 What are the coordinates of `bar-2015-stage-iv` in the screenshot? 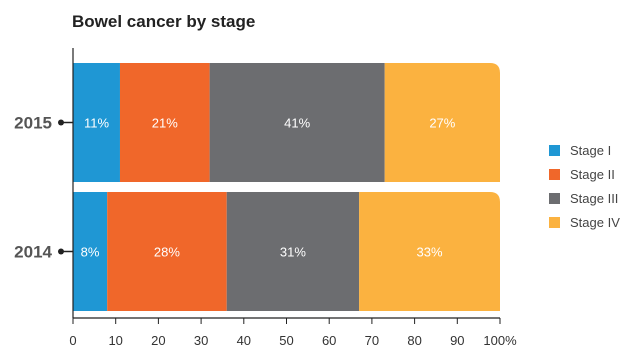 It's located at (442, 122).